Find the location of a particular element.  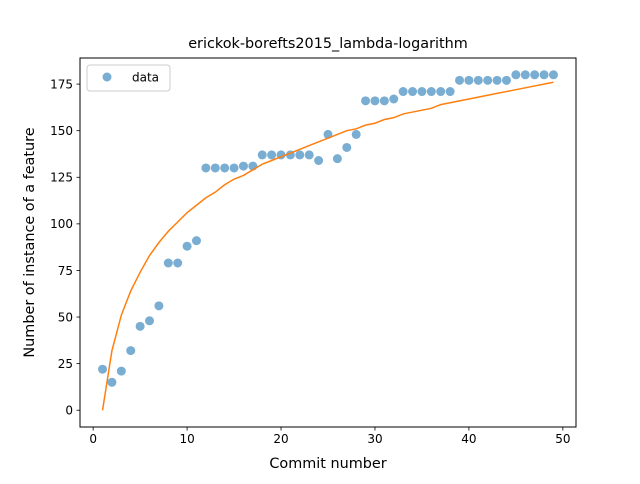

y-axis-label: Number of instance of a feature is located at coordinates (30, 242).